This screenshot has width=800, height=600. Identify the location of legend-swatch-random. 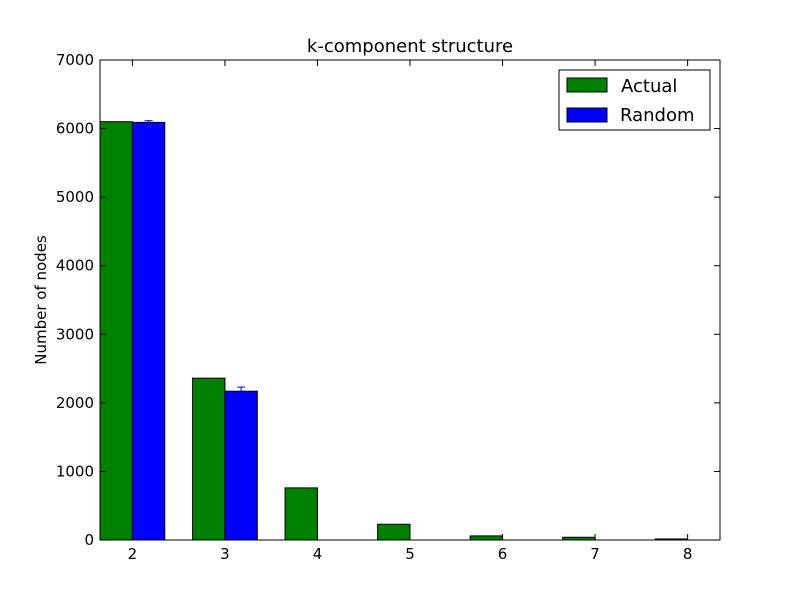
(587, 115).